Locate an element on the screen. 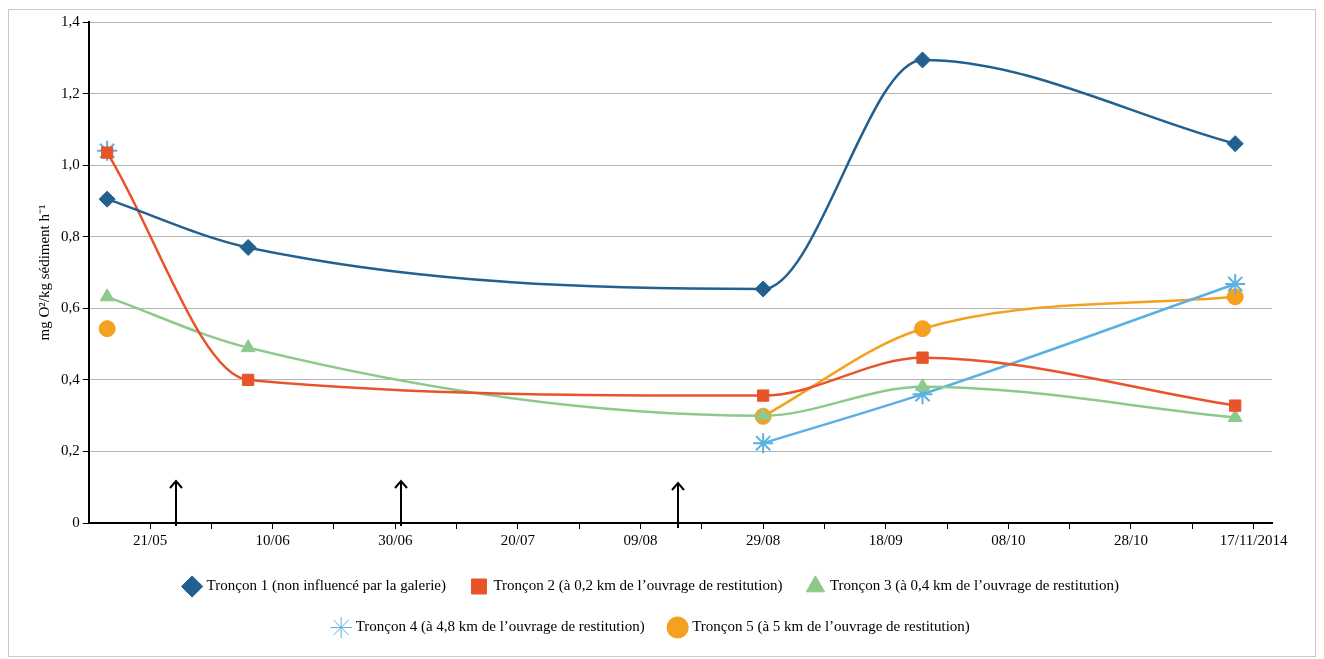 Image resolution: width=1324 pixels, height=659 pixels. x-tick-label: 18/09 is located at coordinates (885, 539).